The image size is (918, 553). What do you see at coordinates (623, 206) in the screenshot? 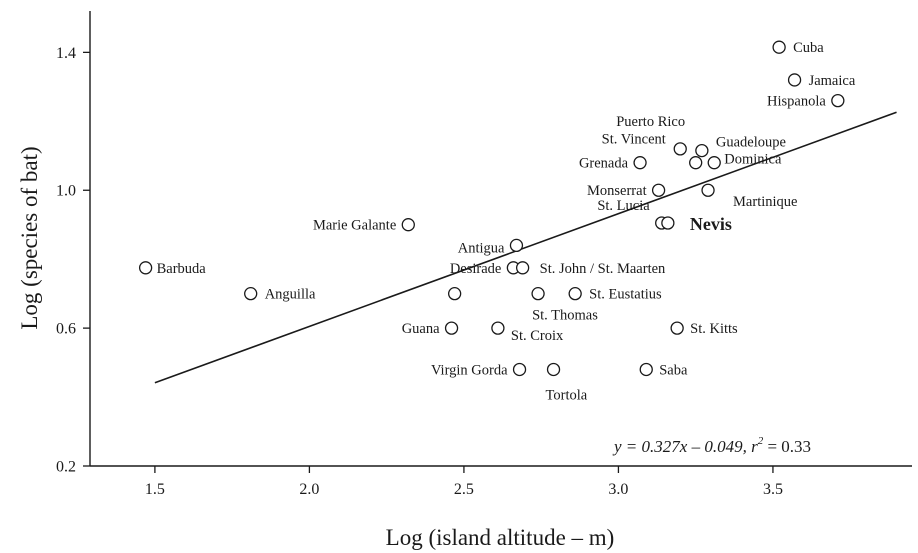
I see `point-label: St. Lucia` at bounding box center [623, 206].